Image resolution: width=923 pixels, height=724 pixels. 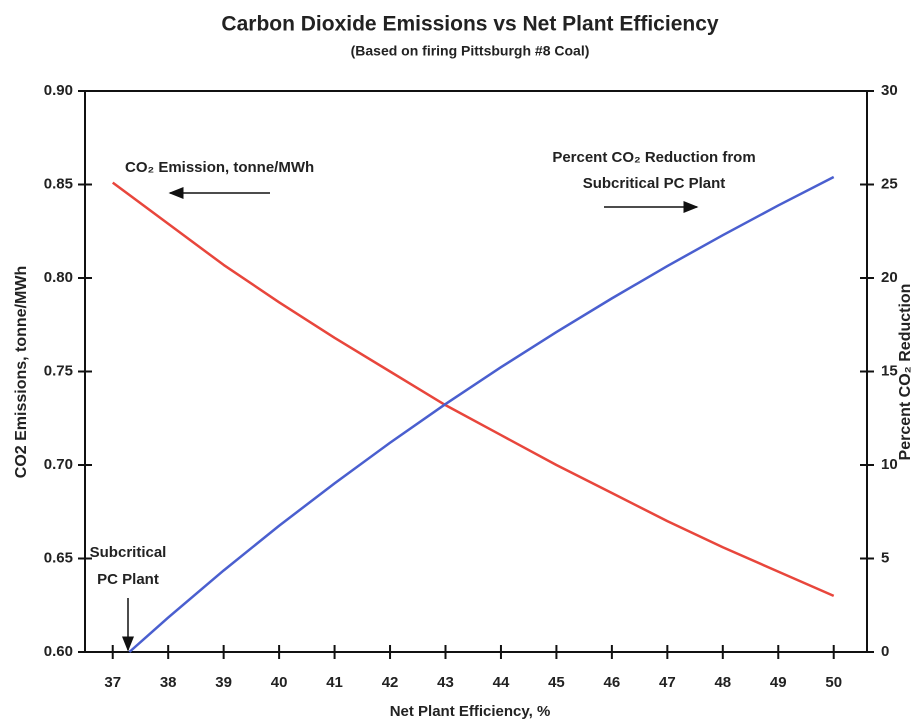 What do you see at coordinates (889, 90) in the screenshot?
I see `y2-tick-label: 30` at bounding box center [889, 90].